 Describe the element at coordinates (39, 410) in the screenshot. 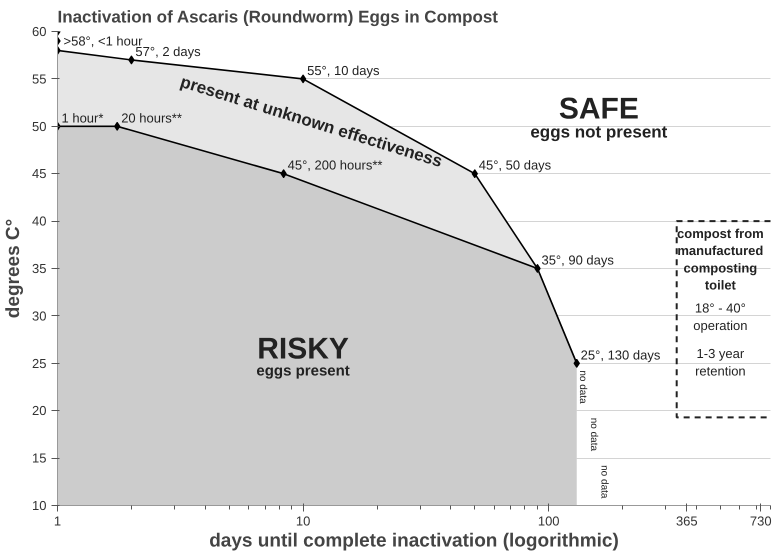

I see `y-tick-label: 20` at that location.